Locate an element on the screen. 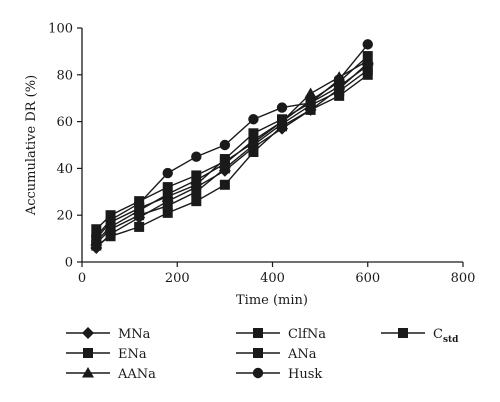  x-tick-label: 200 is located at coordinates (177, 278).